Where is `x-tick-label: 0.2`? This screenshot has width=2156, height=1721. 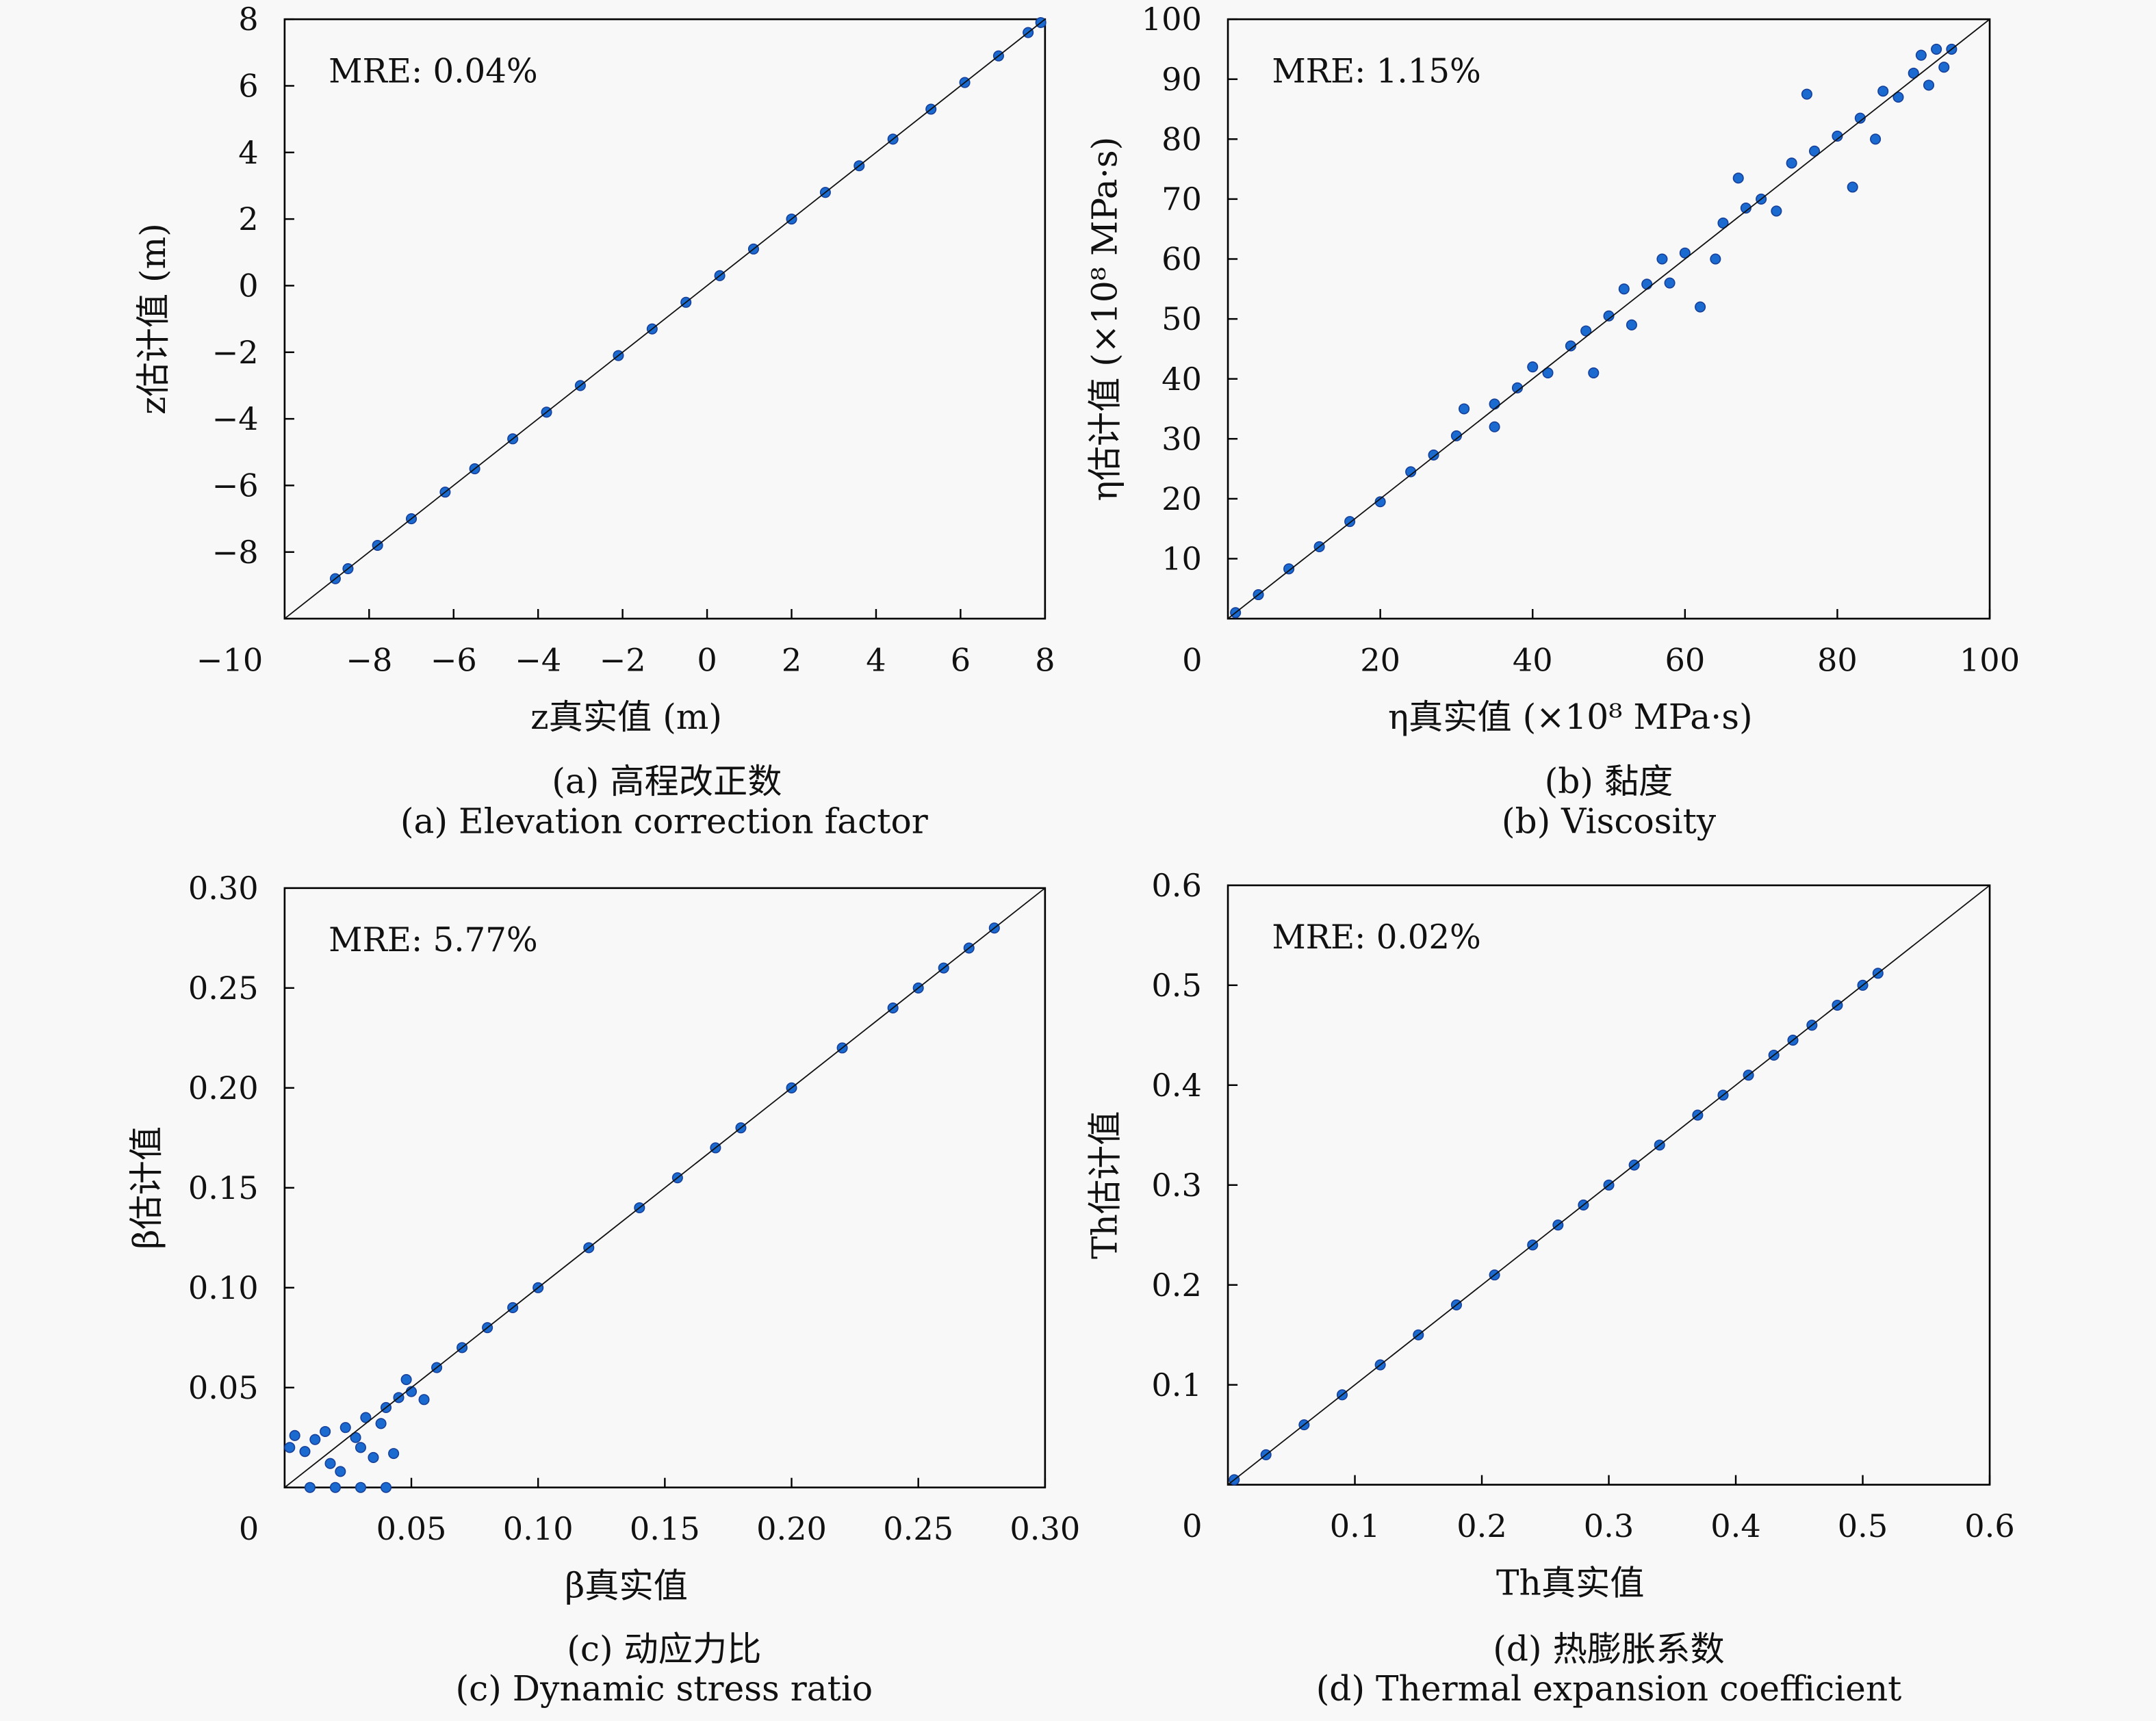
x-tick-label: 0.2 is located at coordinates (1481, 1526).